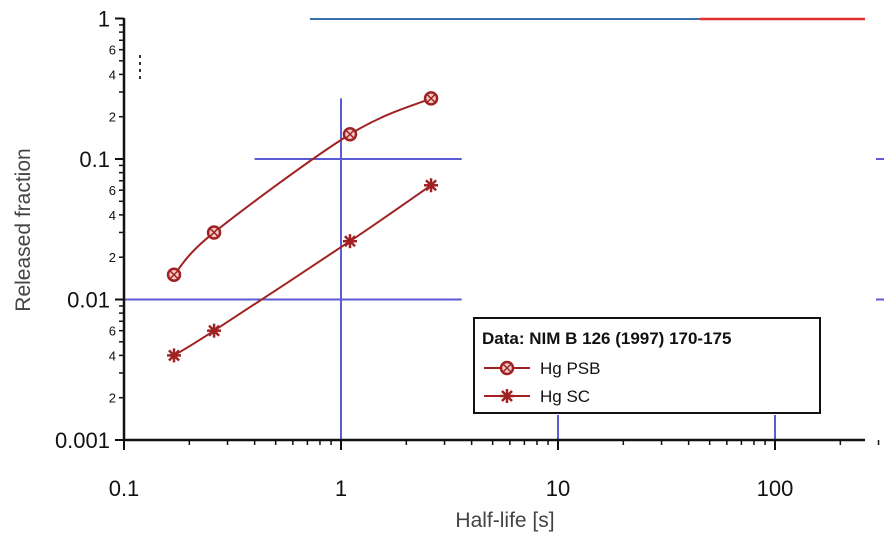 The height and width of the screenshot is (534, 884). Describe the element at coordinates (606, 338) in the screenshot. I see `legend-title: Data: NIM B 126 (1997) 170-175` at that location.